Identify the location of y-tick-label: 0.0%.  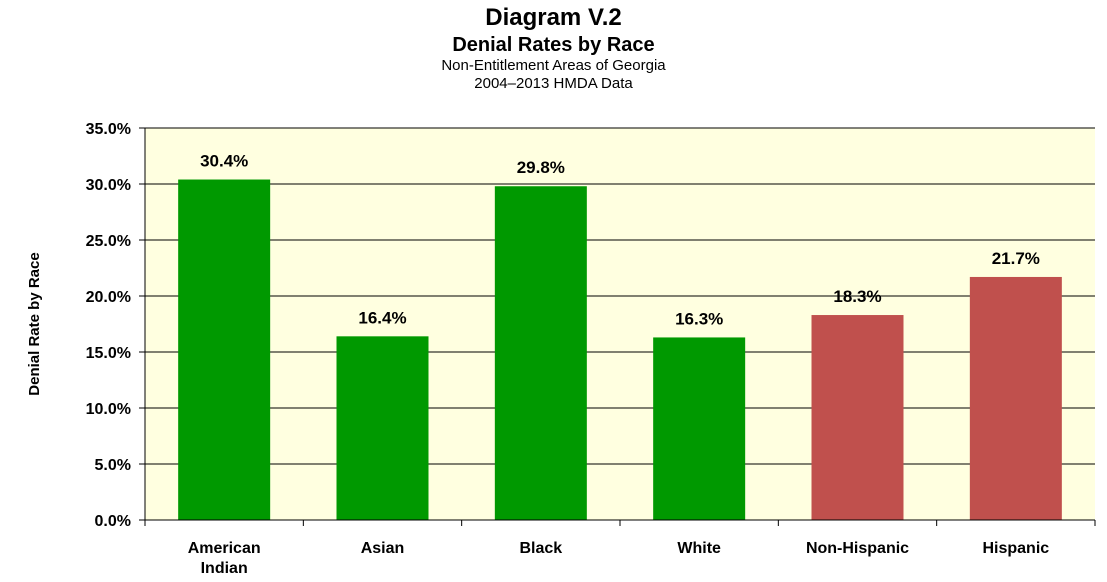
(113, 521).